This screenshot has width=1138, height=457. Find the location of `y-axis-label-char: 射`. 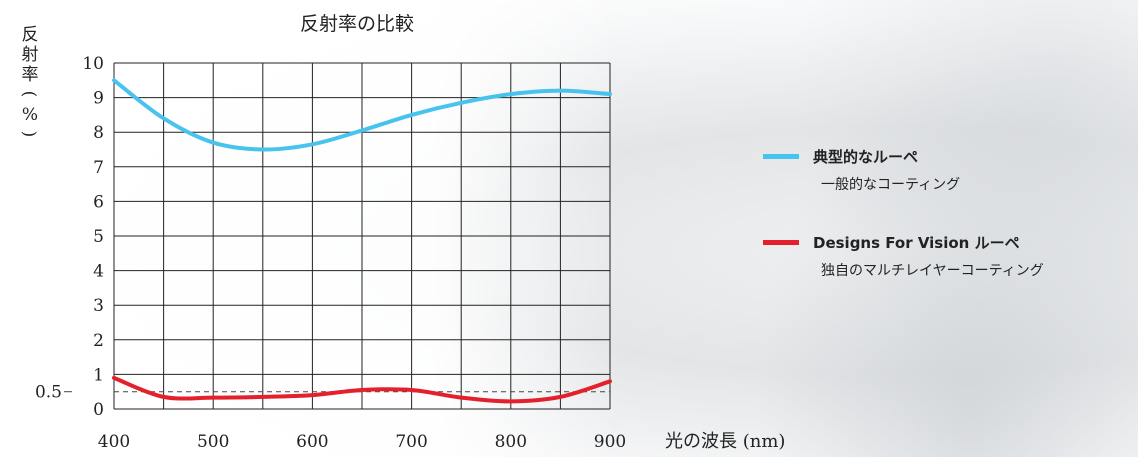

y-axis-label-char: 射 is located at coordinates (30, 55).